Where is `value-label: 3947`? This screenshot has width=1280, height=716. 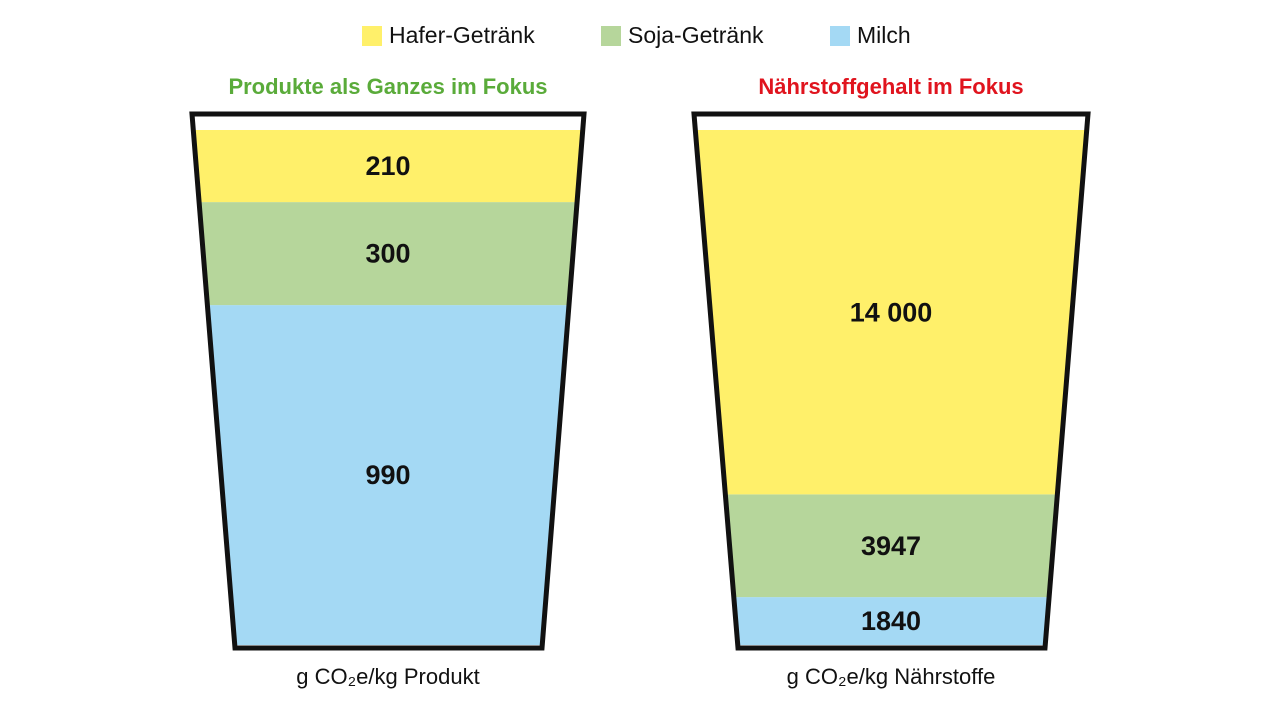 value-label: 3947 is located at coordinates (891, 546).